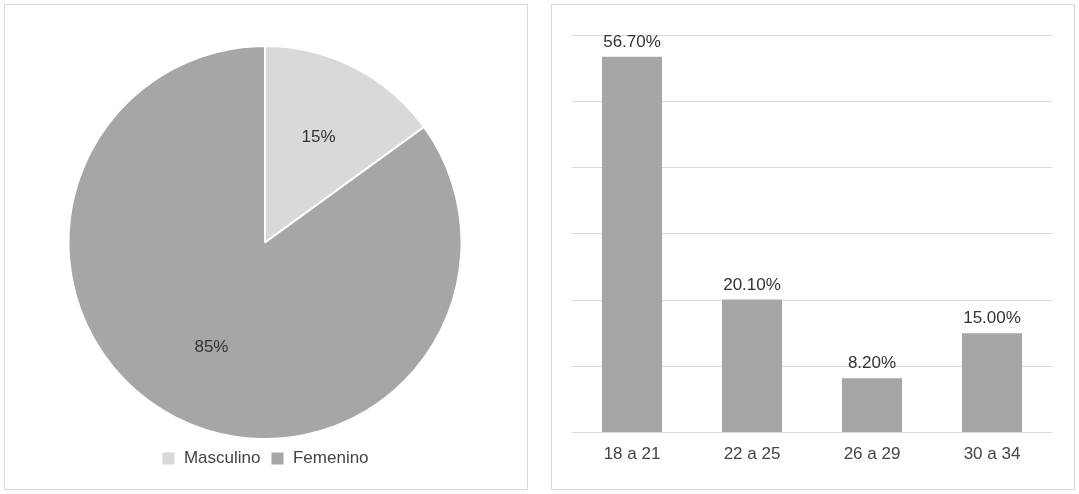 Image resolution: width=1079 pixels, height=494 pixels. I want to click on data-label: 56.70%, so click(632, 42).